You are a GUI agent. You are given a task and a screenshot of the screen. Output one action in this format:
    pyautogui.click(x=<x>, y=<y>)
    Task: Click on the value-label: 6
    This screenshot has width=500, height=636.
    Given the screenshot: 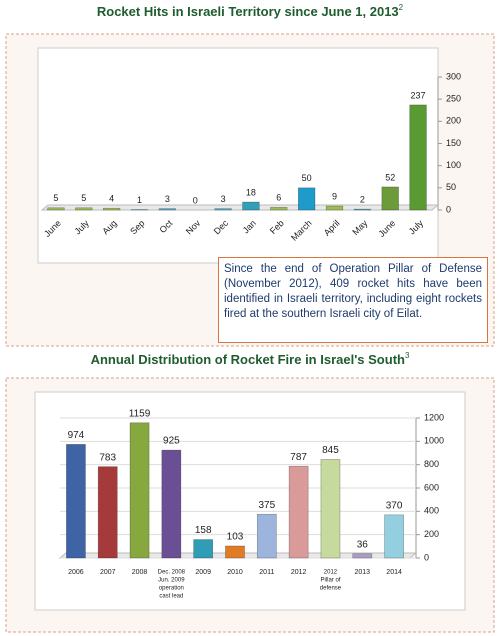 What is the action you would take?
    pyautogui.click(x=278, y=198)
    